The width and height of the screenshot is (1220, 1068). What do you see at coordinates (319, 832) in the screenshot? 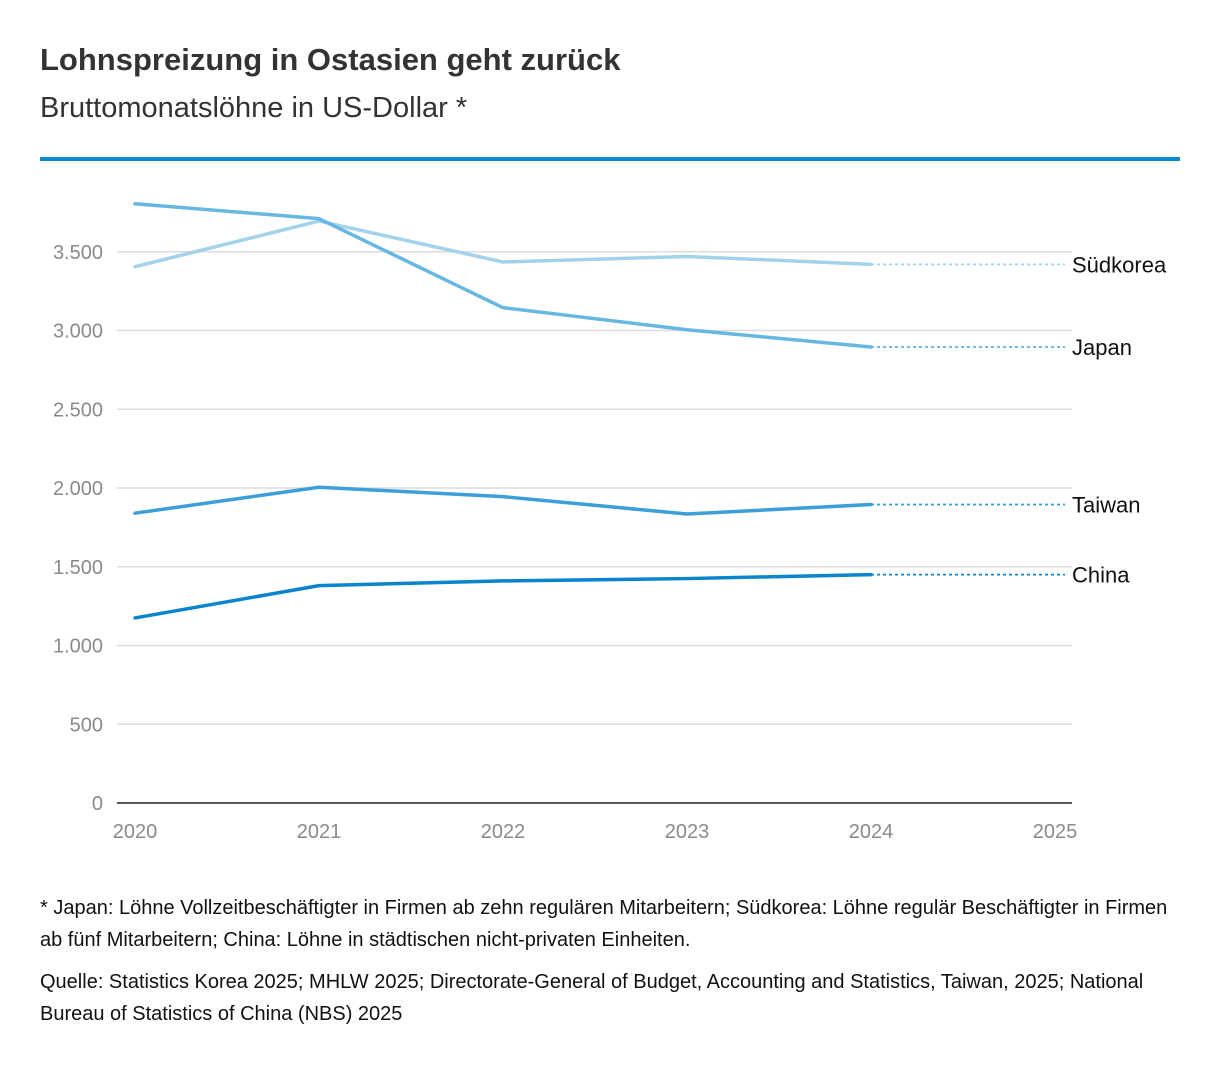
I see `x-tick-label: 2021` at bounding box center [319, 832].